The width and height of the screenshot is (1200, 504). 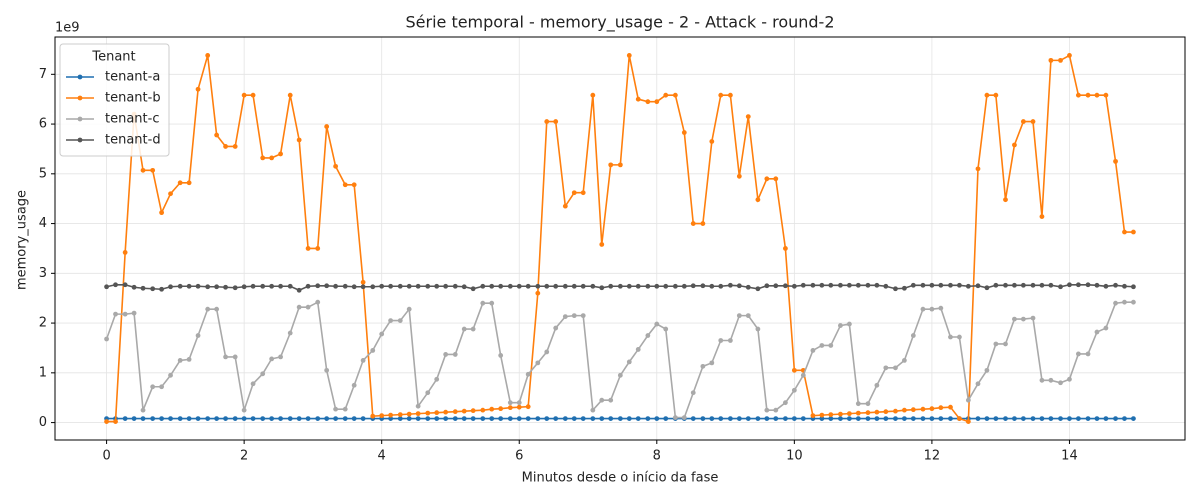 I want to click on x-tick-label: 10, so click(x=794, y=456).